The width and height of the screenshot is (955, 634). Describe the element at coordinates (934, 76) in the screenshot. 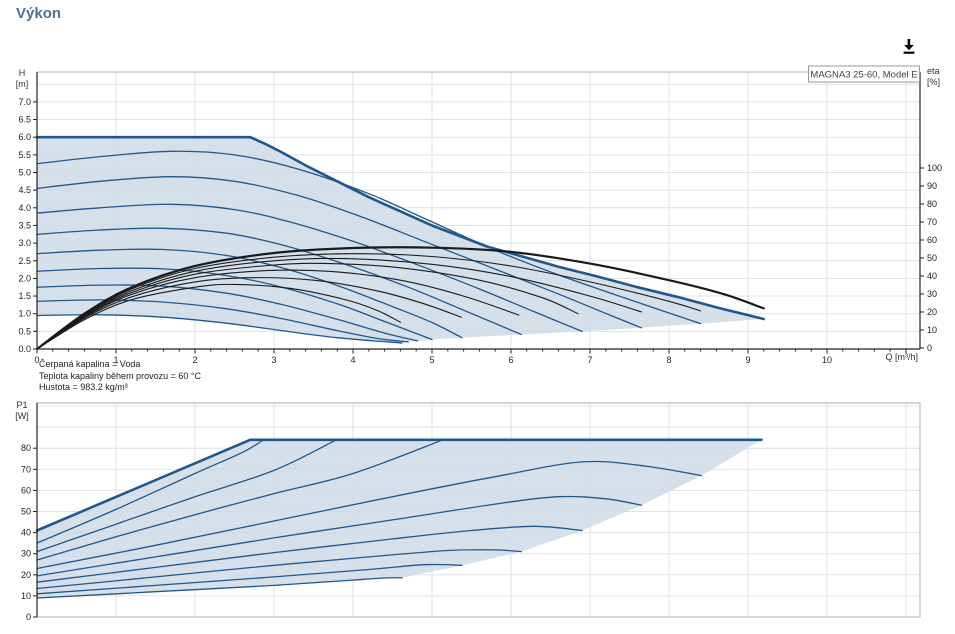

I see `top-chart-y2-axis-title: eta [%]` at that location.